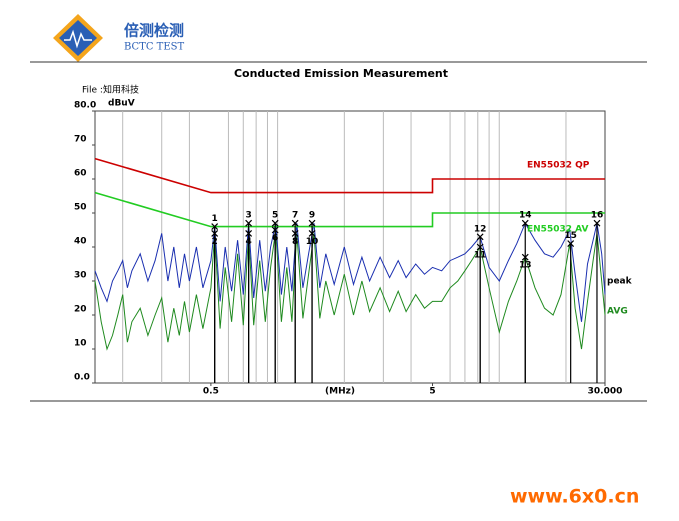 The image size is (679, 521). I want to click on marker-label: 5, so click(275, 216).